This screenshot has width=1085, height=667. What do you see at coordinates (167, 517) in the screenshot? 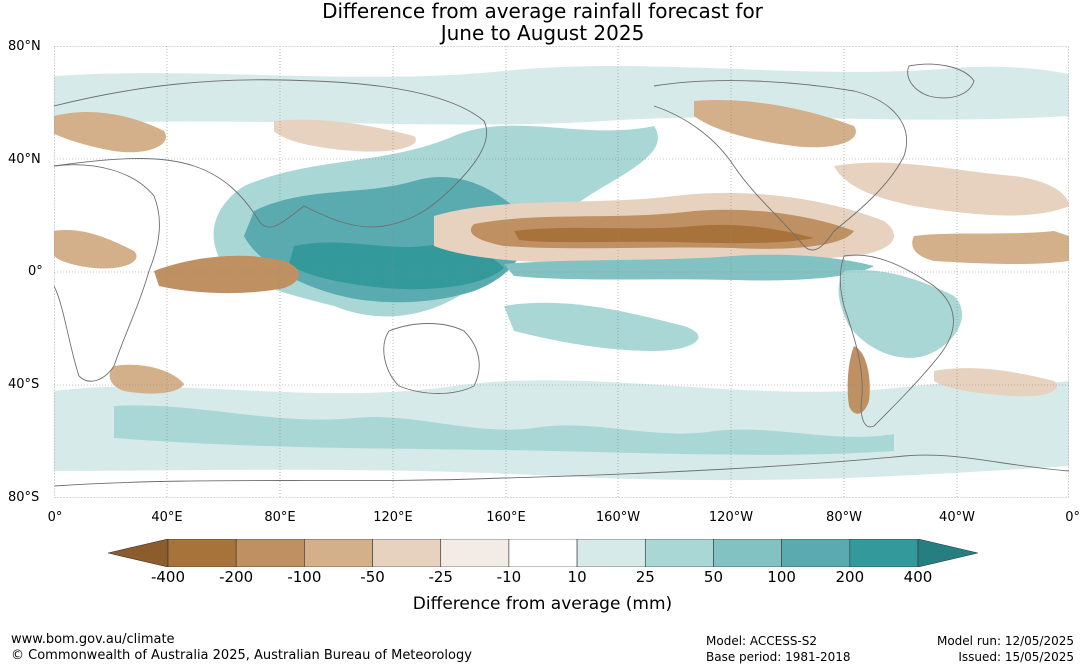
I see `lon-label-40e: 40°E` at bounding box center [167, 517].